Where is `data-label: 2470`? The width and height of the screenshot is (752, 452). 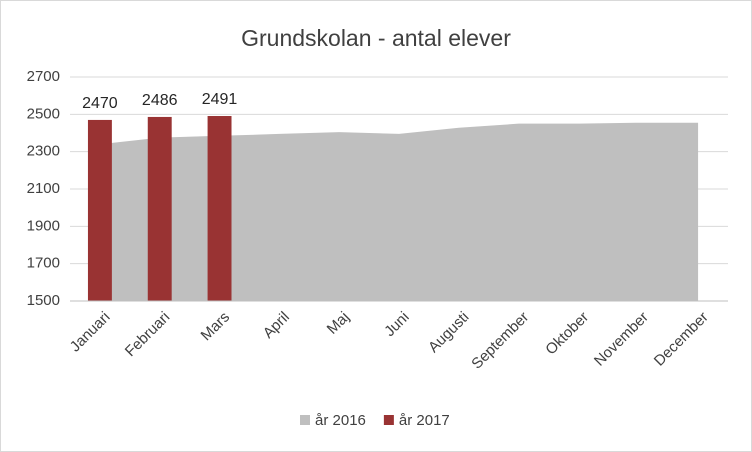
data-label: 2470 is located at coordinates (100, 103).